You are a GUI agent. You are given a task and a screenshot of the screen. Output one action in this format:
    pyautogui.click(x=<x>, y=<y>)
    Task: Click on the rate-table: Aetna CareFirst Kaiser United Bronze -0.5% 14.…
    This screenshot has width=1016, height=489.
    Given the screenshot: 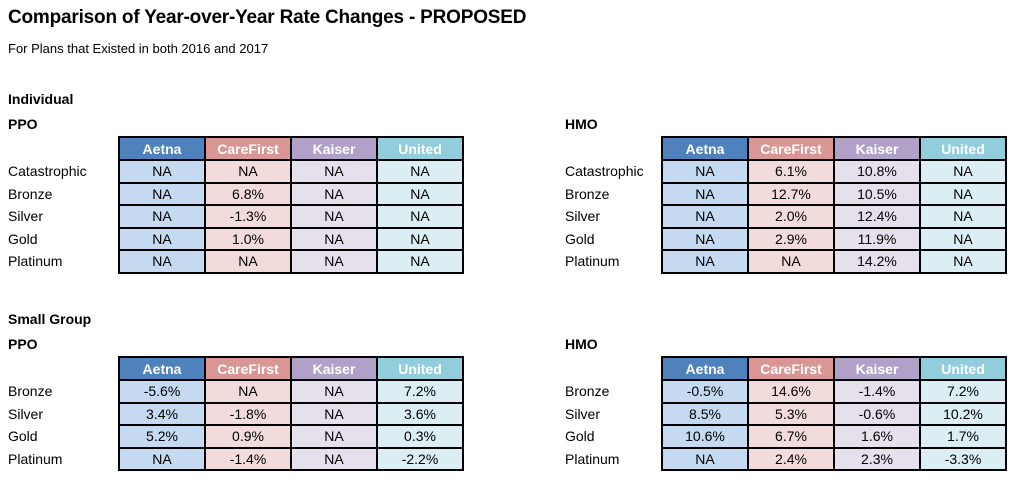 What is the action you would take?
    pyautogui.click(x=786, y=413)
    